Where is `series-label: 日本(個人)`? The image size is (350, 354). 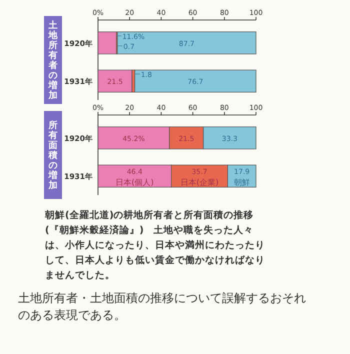 series-label: 日本(個人) is located at coordinates (135, 183).